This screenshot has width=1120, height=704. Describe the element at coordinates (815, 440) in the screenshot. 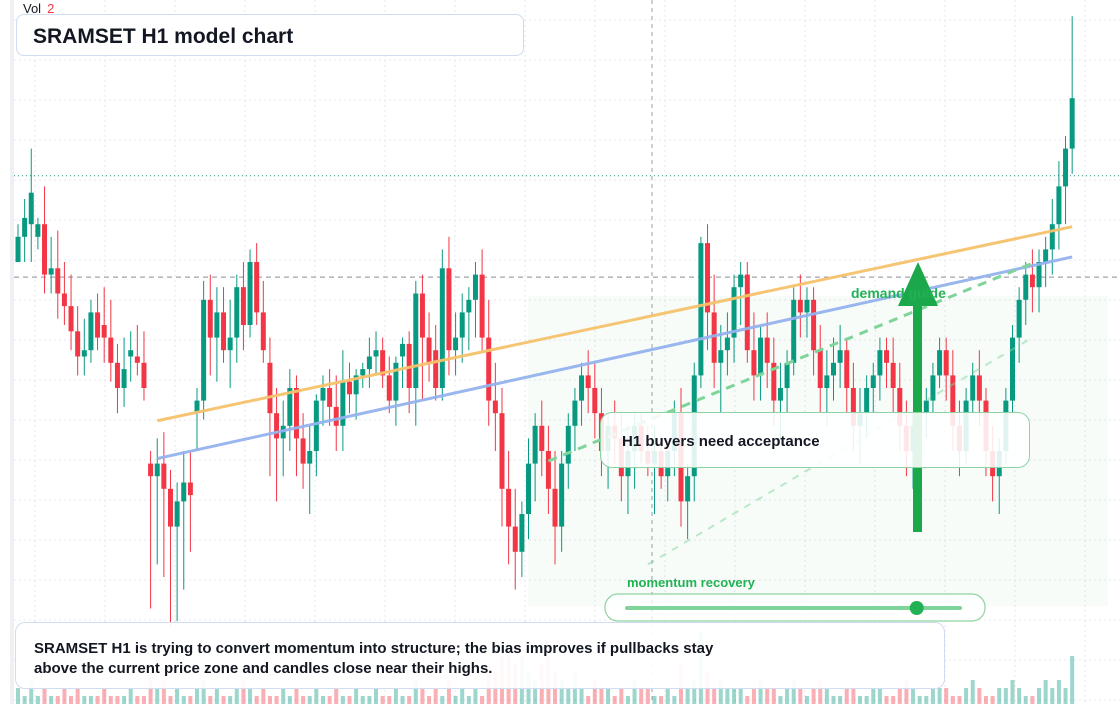

I see `buyers-callout: H1 buyers need acceptance` at that location.